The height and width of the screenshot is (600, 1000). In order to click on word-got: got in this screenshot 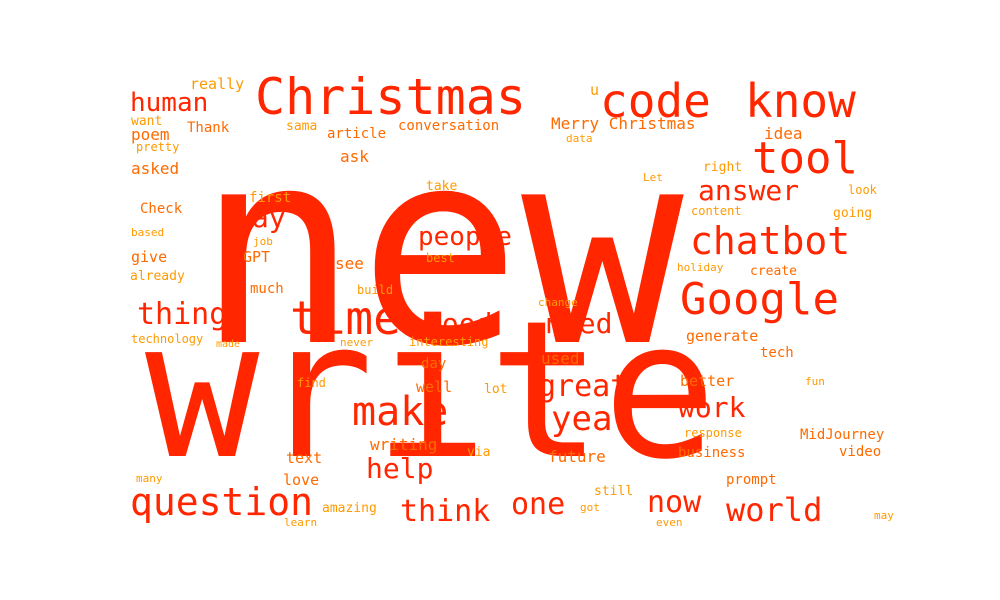, I will do `click(590, 507)`.